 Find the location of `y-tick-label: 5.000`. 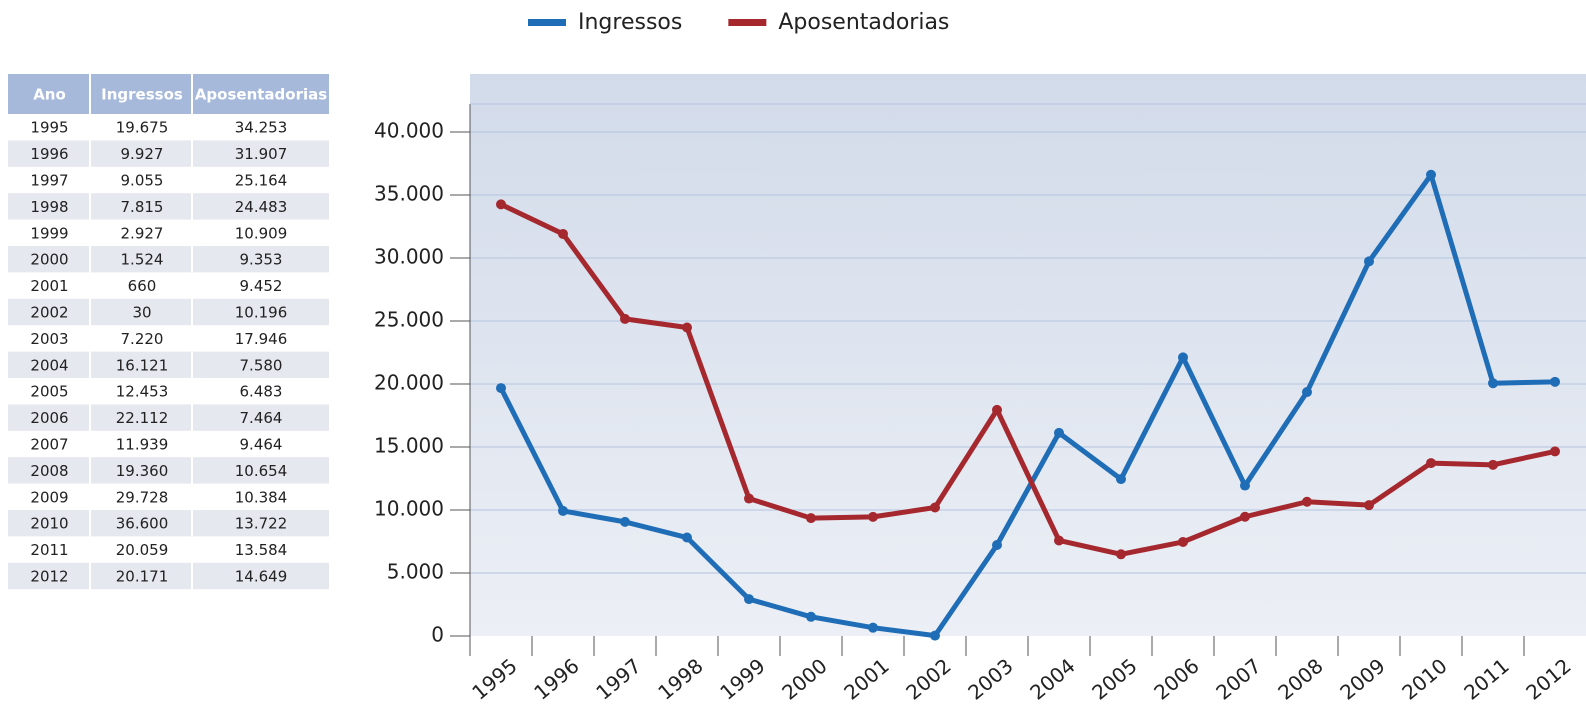

y-tick-label: 5.000 is located at coordinates (415, 571).